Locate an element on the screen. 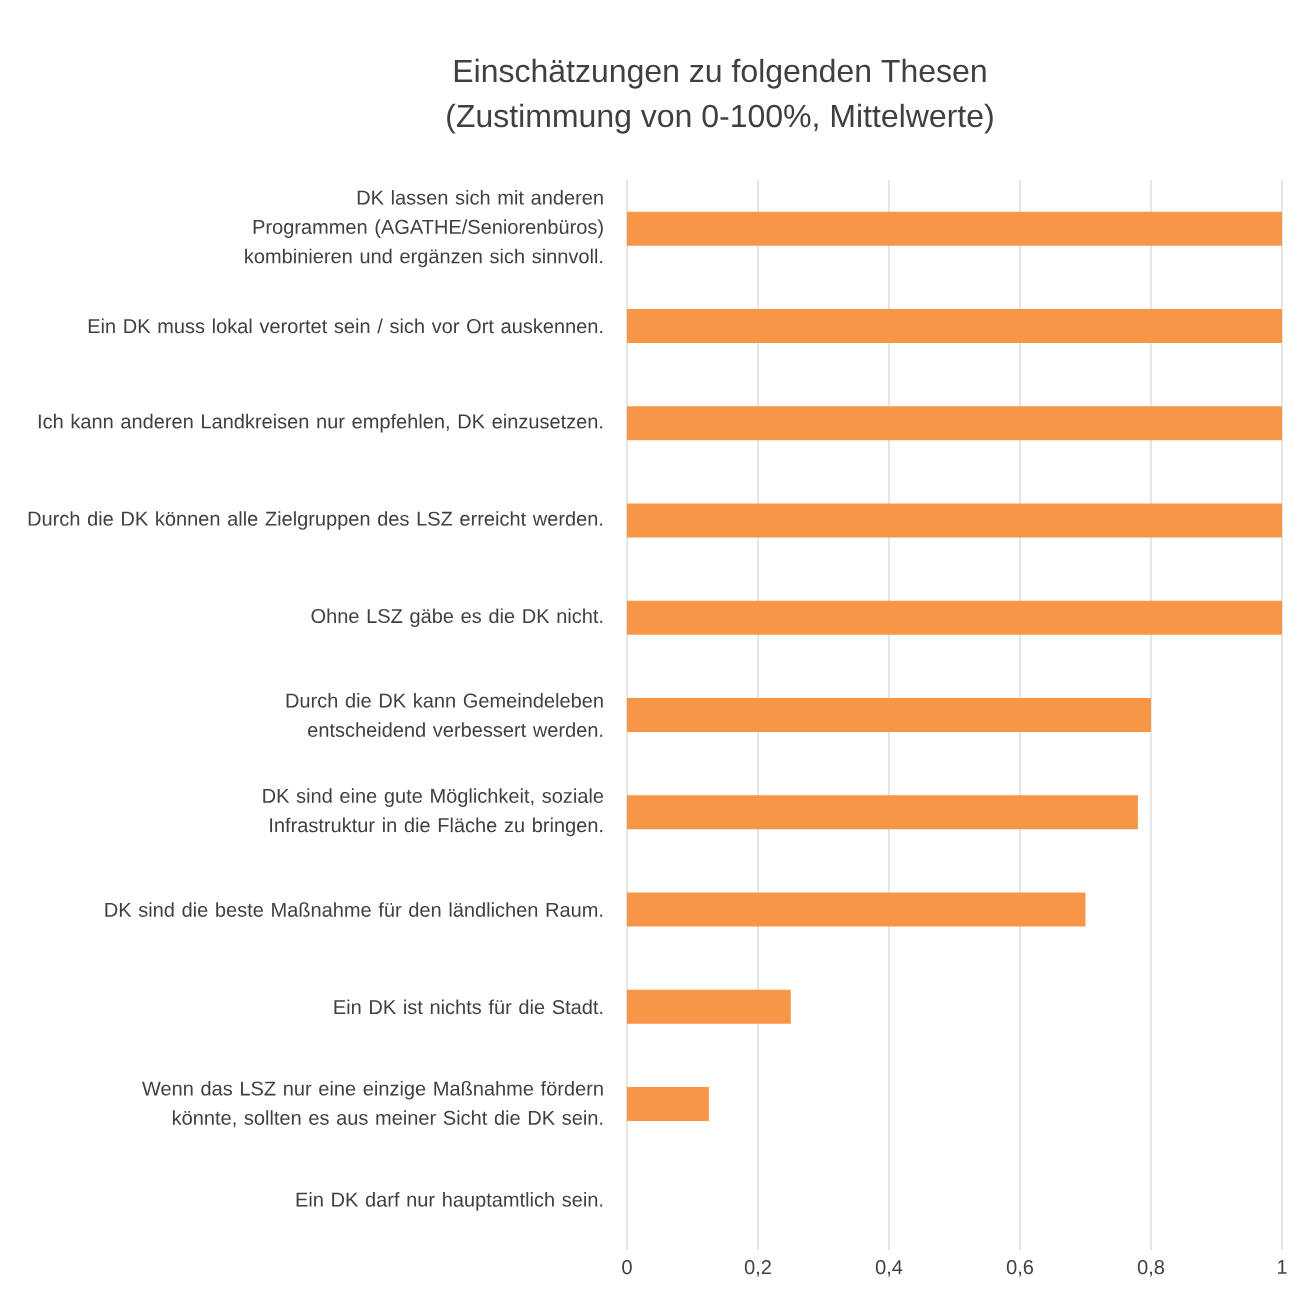 The image size is (1311, 1294). chart-title: Einschätzungen zu folgenden Thesen is located at coordinates (720, 73).